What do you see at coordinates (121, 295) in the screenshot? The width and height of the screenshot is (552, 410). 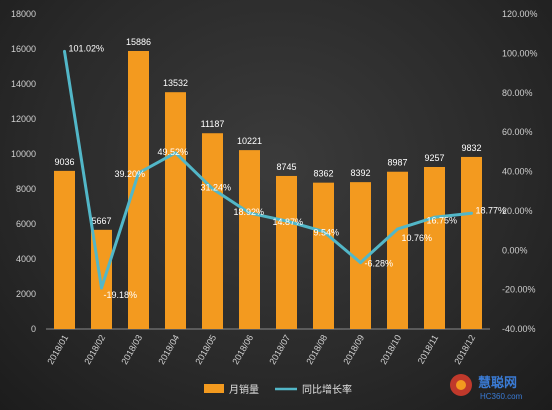 I see `line-value-label: -19.18%` at bounding box center [121, 295].